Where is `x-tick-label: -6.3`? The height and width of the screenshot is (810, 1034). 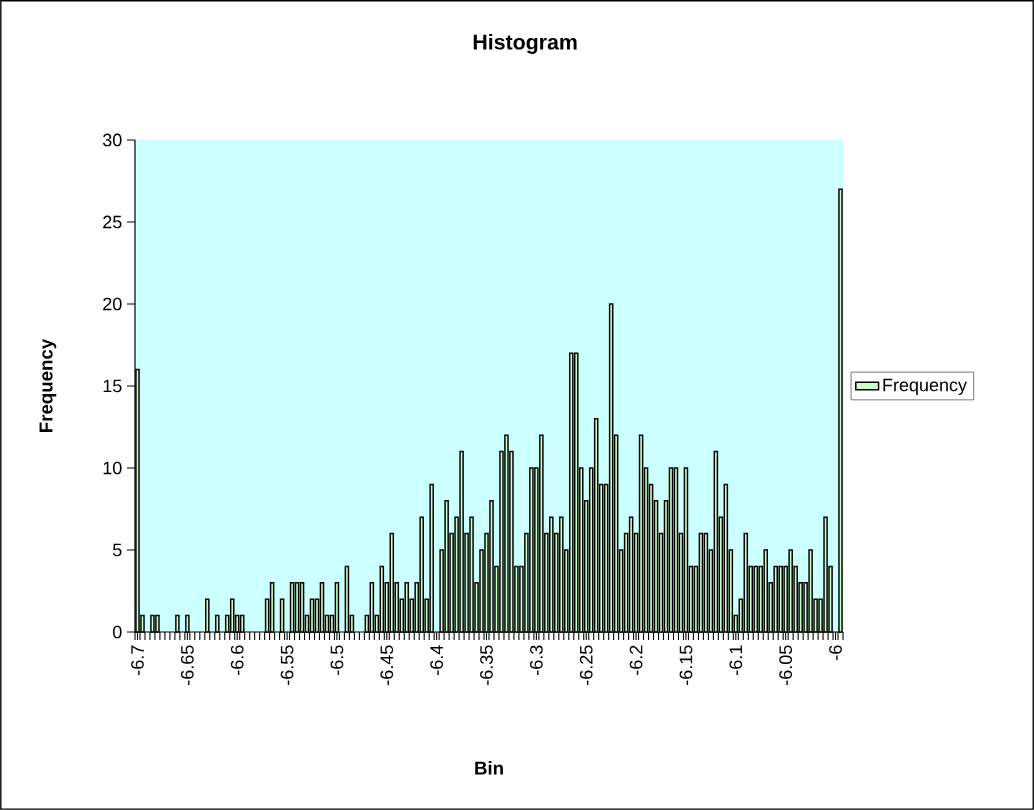 x-tick-label: -6.3 is located at coordinates (536, 660).